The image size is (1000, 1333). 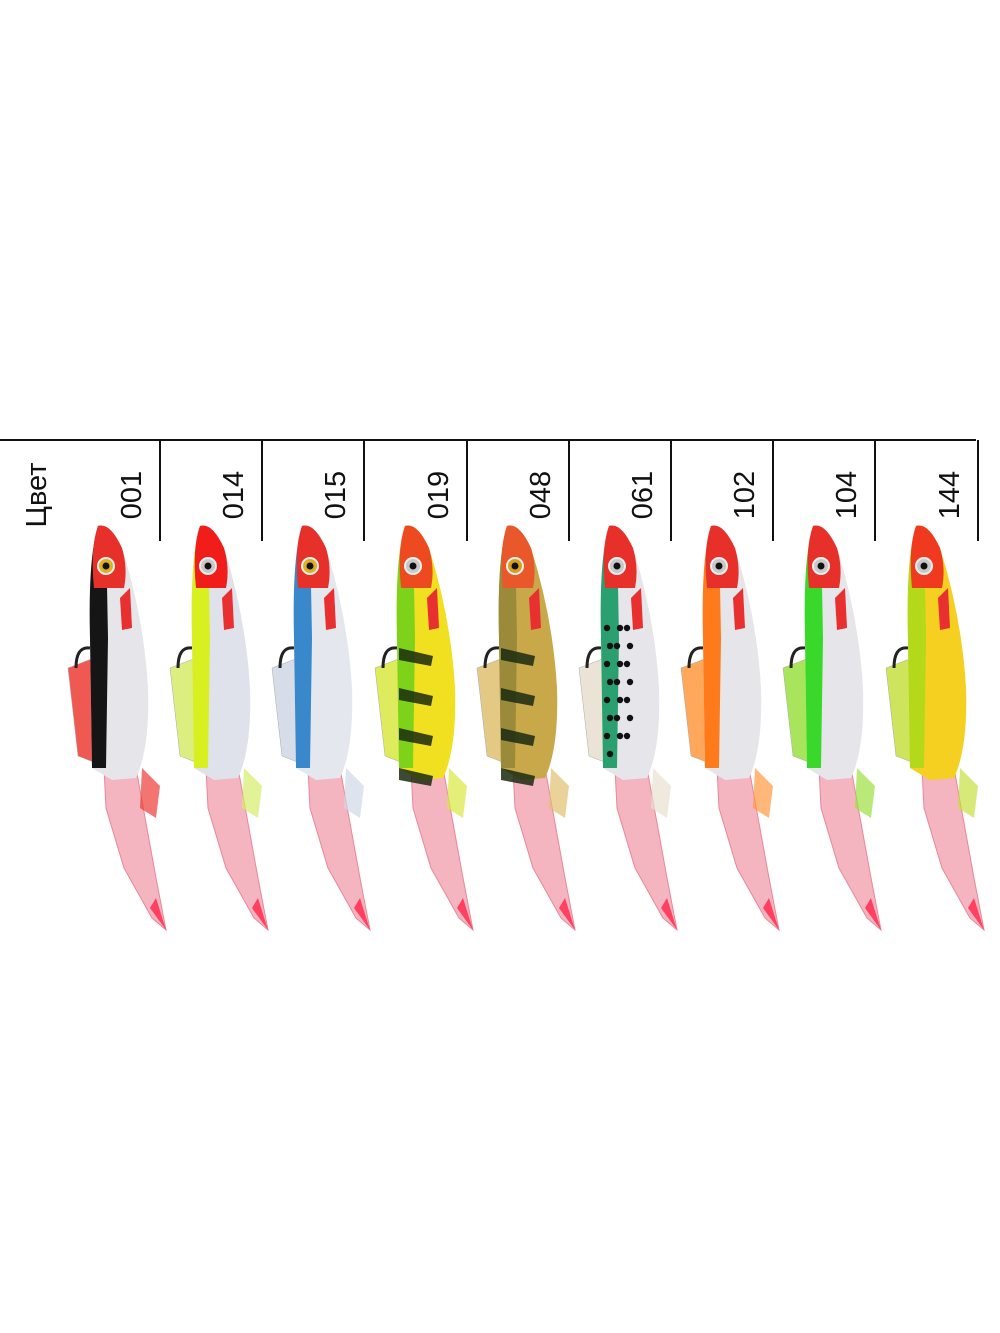 What do you see at coordinates (488, 440) in the screenshot?
I see `table-top-line` at bounding box center [488, 440].